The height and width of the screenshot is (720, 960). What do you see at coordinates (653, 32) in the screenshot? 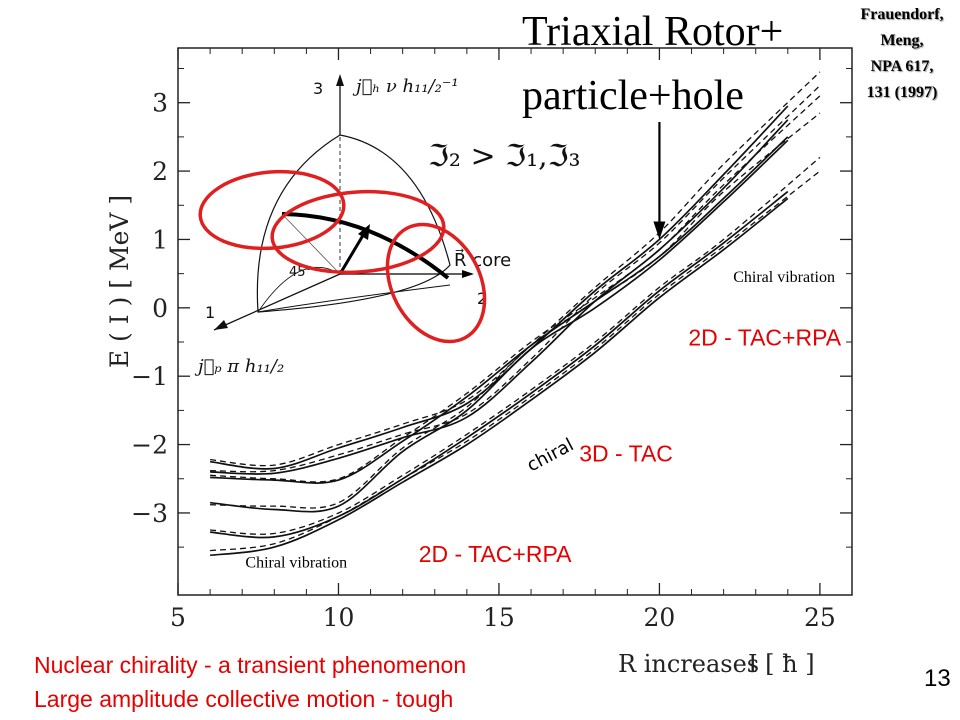
I see `slide-title: Triaxial Rotor+` at bounding box center [653, 32].